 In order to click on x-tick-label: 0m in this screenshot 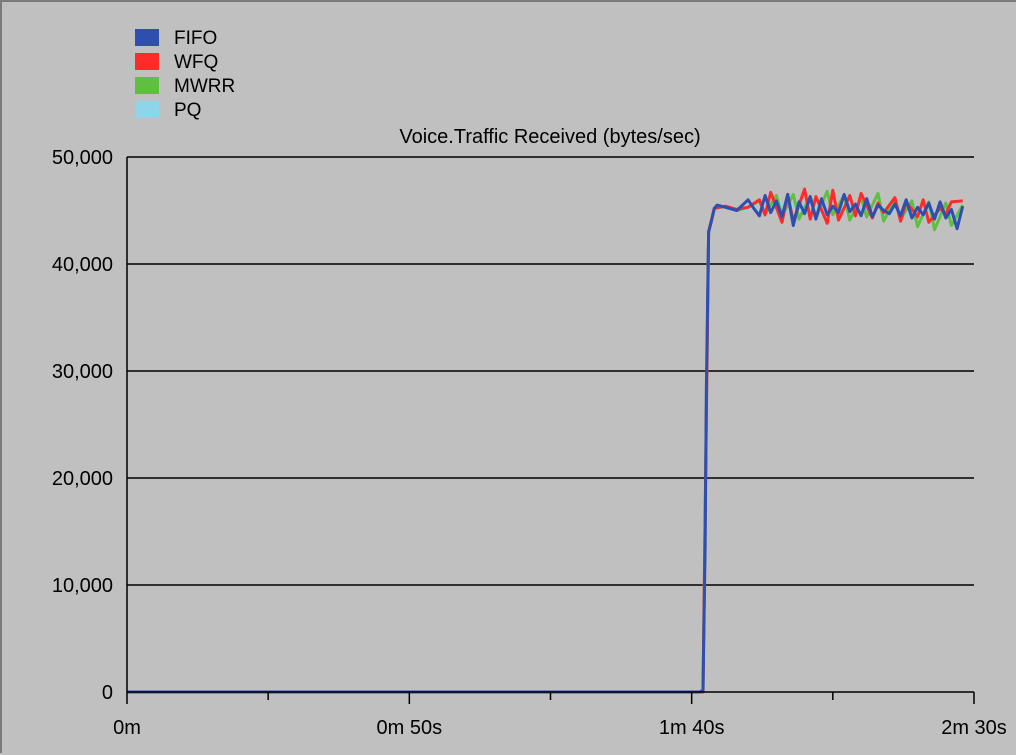, I will do `click(127, 728)`.